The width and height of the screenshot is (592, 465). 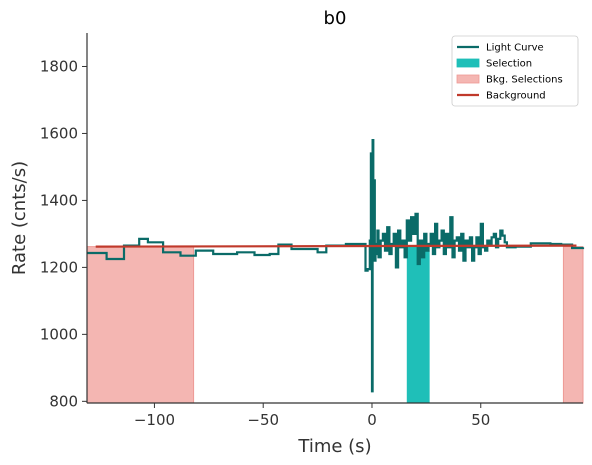 What do you see at coordinates (480, 420) in the screenshot?
I see `x-tick-label: 50` at bounding box center [480, 420].